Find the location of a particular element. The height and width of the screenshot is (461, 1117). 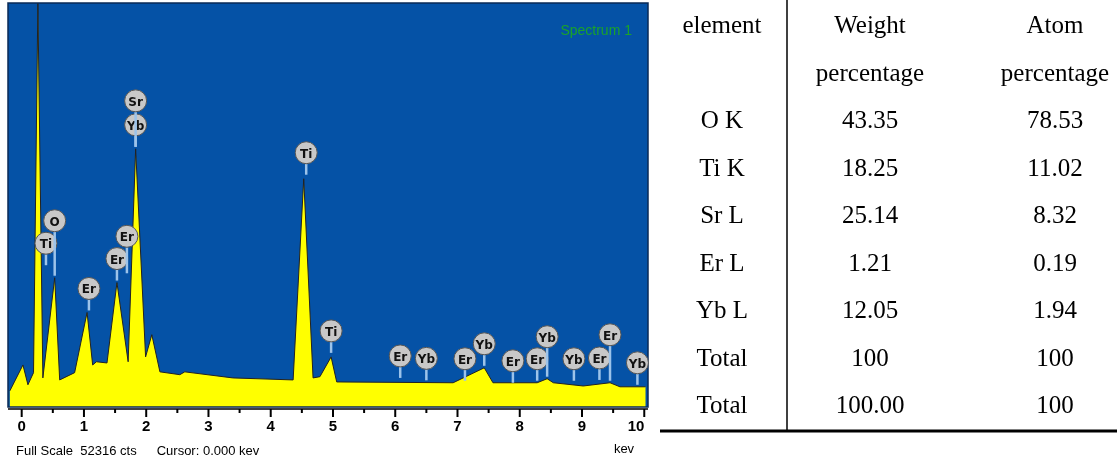

text: 12.05 is located at coordinates (870, 309).